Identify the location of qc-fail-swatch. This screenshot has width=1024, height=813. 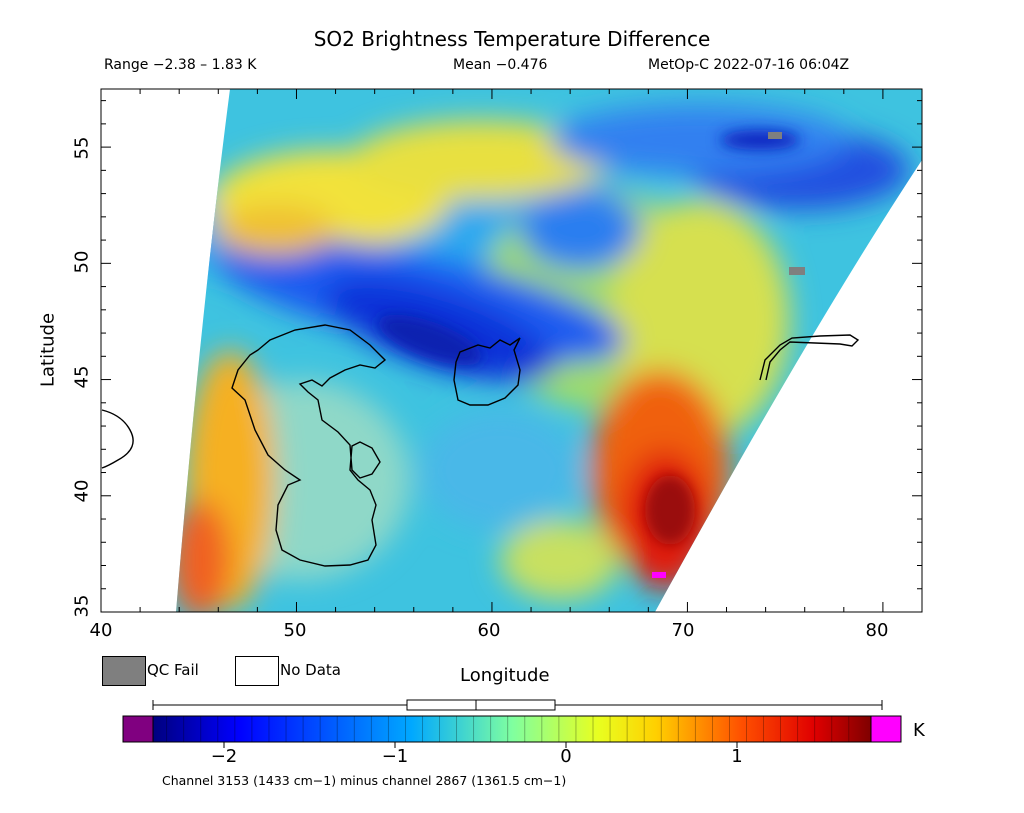
(124, 671).